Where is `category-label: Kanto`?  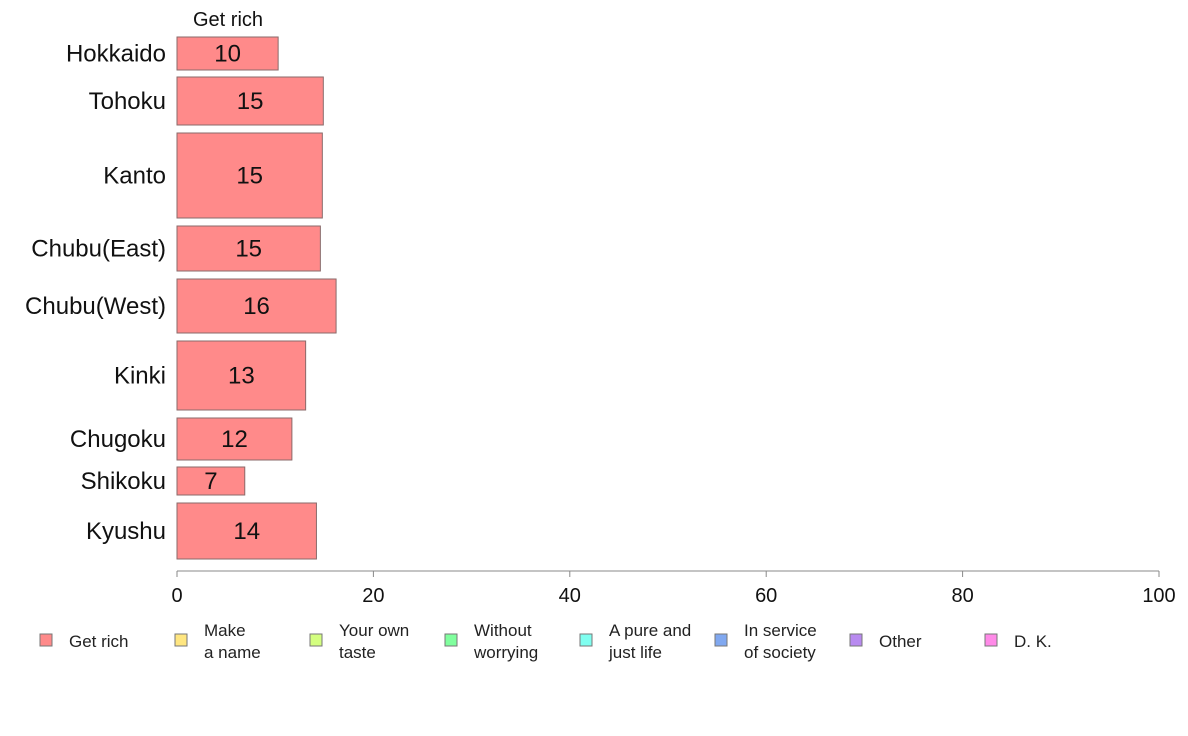
category-label: Kanto is located at coordinates (134, 176).